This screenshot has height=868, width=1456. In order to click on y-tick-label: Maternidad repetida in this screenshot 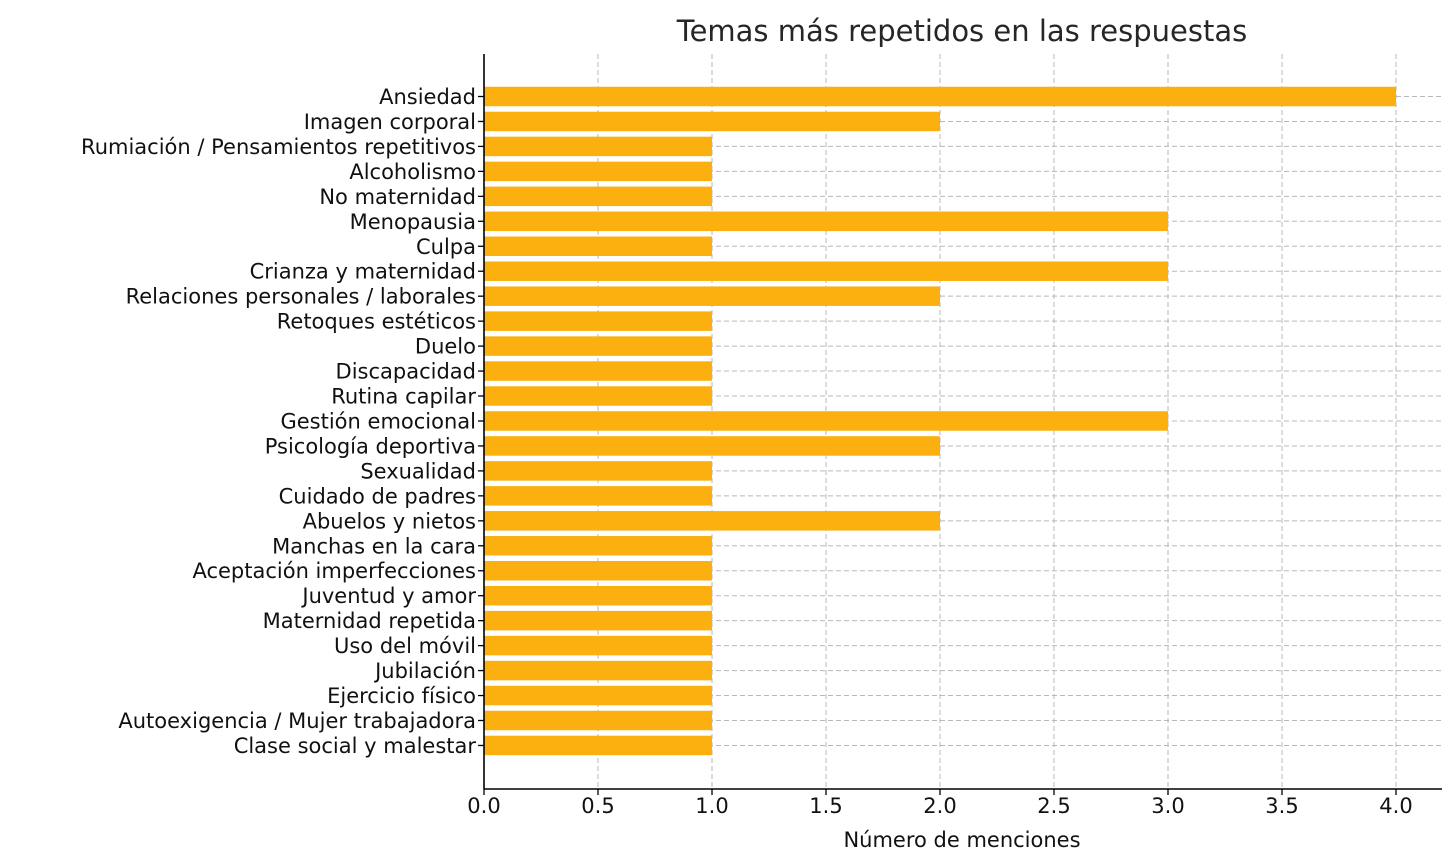, I will do `click(369, 621)`.